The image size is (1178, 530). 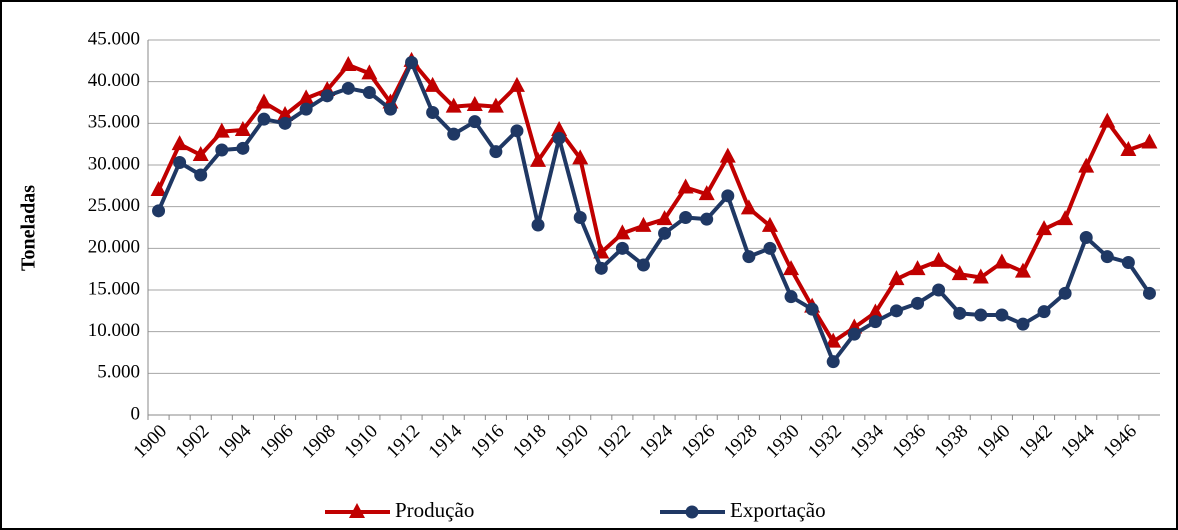 What do you see at coordinates (952, 442) in the screenshot?
I see `x-tick-label: 1938` at bounding box center [952, 442].